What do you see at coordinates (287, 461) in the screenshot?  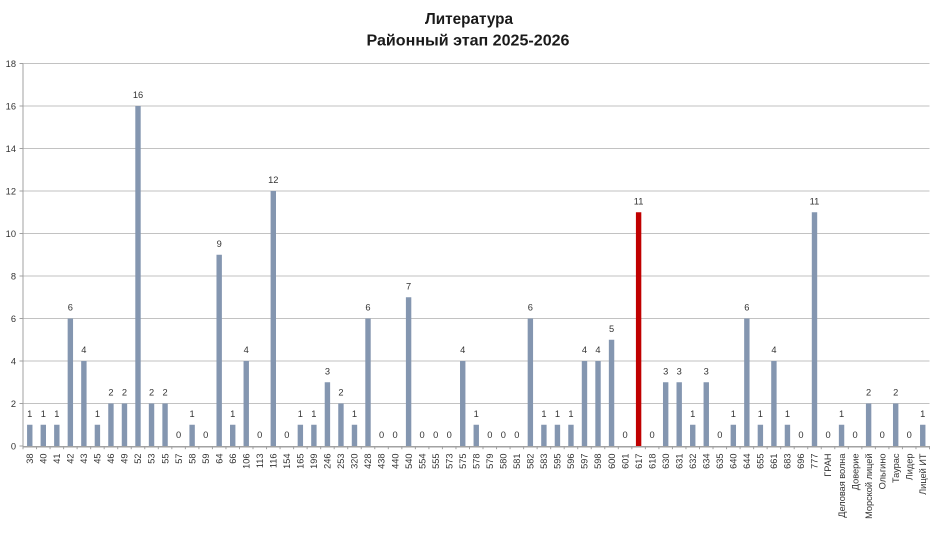 I see `svg-text: 154` at bounding box center [287, 461].